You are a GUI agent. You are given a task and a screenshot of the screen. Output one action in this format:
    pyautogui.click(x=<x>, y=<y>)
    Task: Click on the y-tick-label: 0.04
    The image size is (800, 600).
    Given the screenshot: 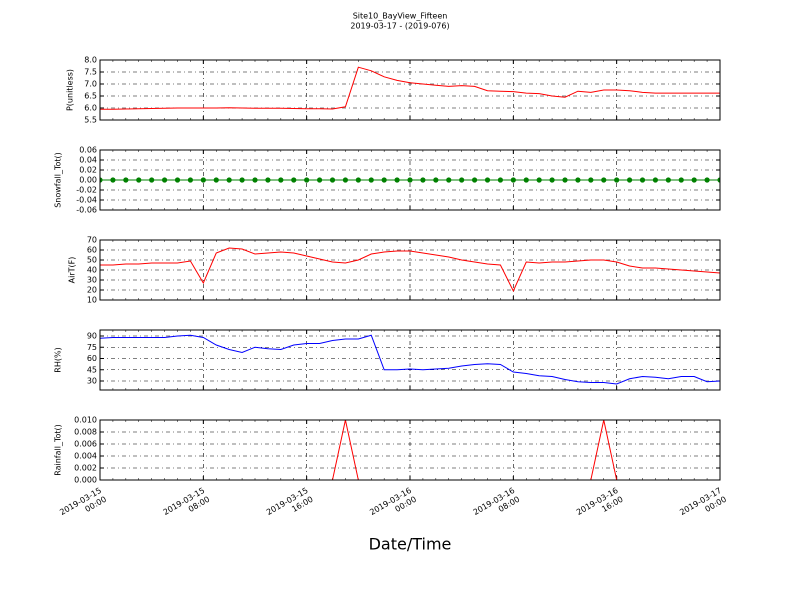 What is the action you would take?
    pyautogui.click(x=88, y=160)
    